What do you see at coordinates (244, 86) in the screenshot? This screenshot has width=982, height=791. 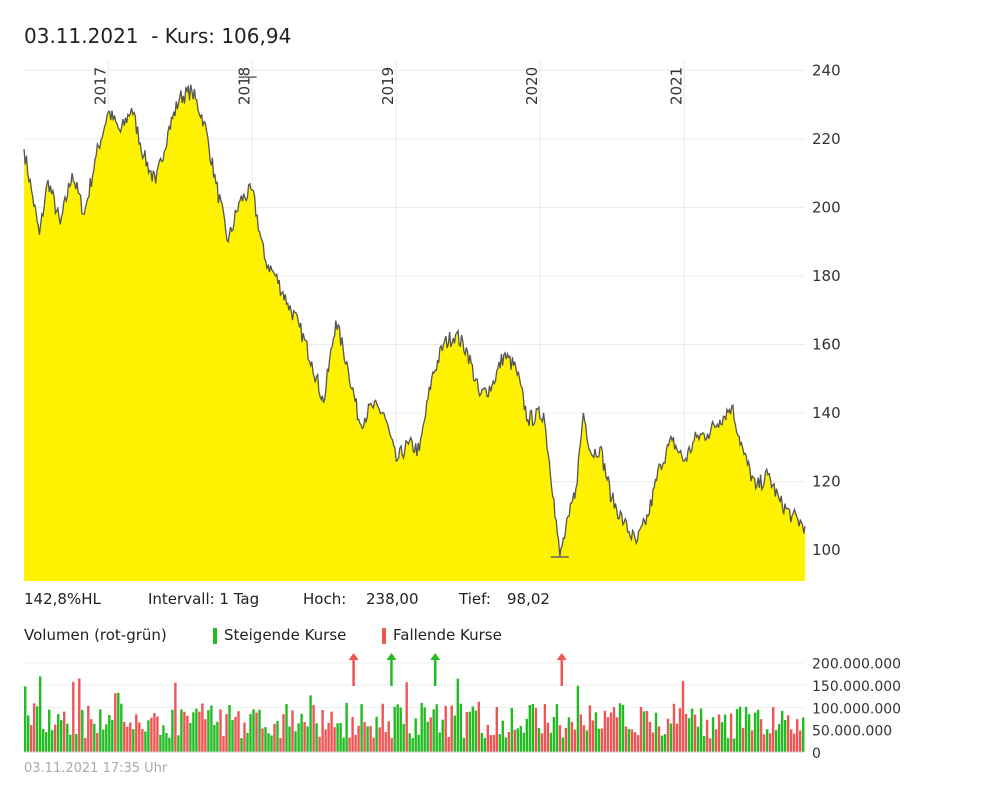 I see `x-year-label: 2018` at bounding box center [244, 86].